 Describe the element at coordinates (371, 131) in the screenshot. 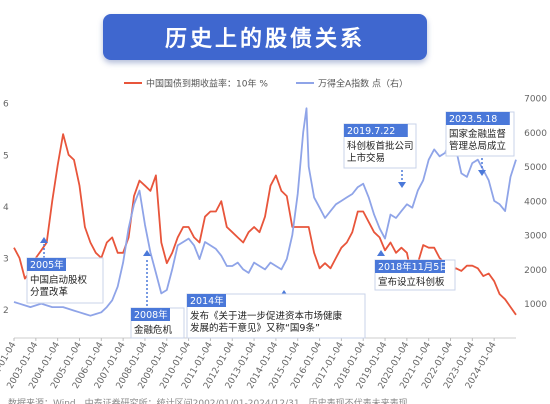

I see `annotation-tag: 2019.7.22` at that location.